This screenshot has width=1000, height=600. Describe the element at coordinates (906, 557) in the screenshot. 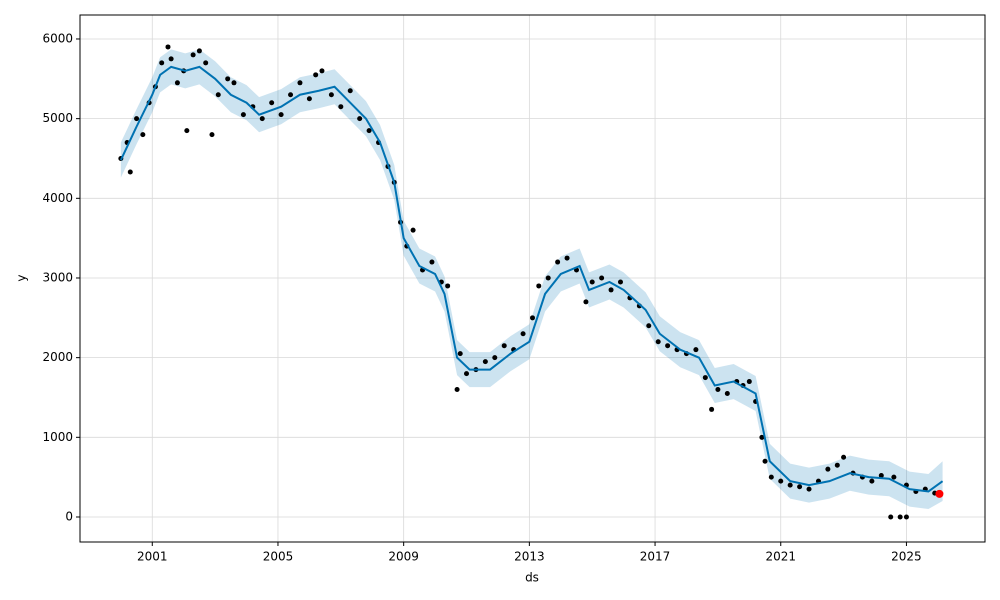

I see `x-tick-label: 2025` at that location.